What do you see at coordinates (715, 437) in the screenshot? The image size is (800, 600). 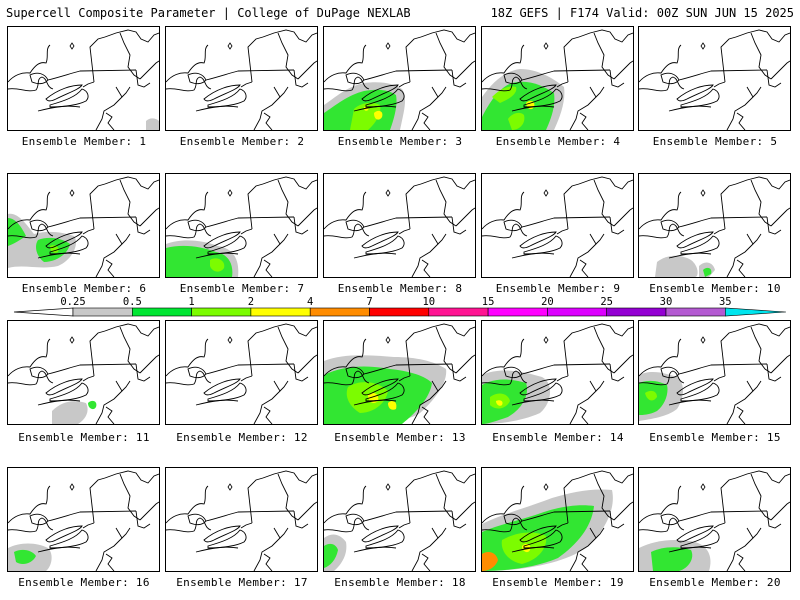 I see `ensemble-member-label: Ensemble Member: 15` at bounding box center [715, 437].